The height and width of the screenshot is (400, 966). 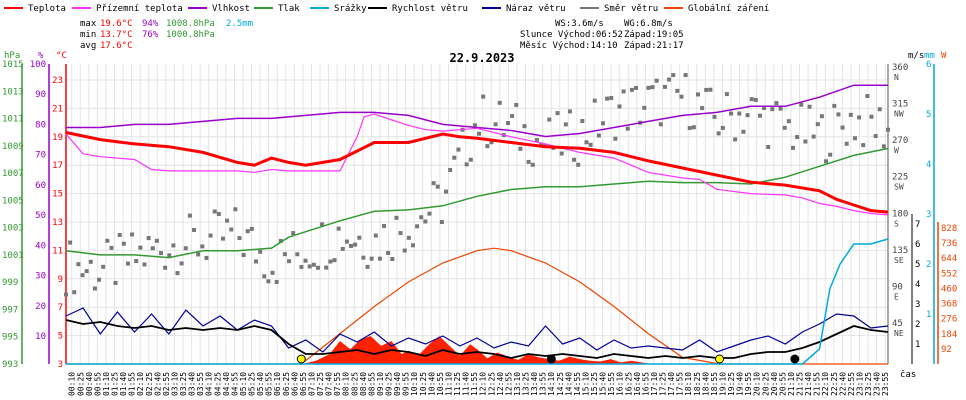 I want to click on pressure-tick-10: 995, so click(x=10, y=338).